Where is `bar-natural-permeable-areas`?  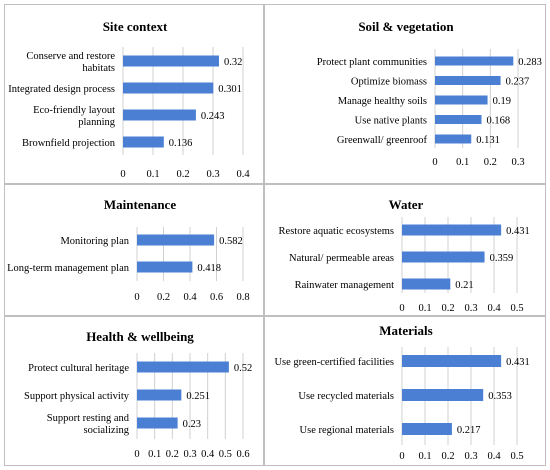 bar-natural-permeable-areas is located at coordinates (443, 257).